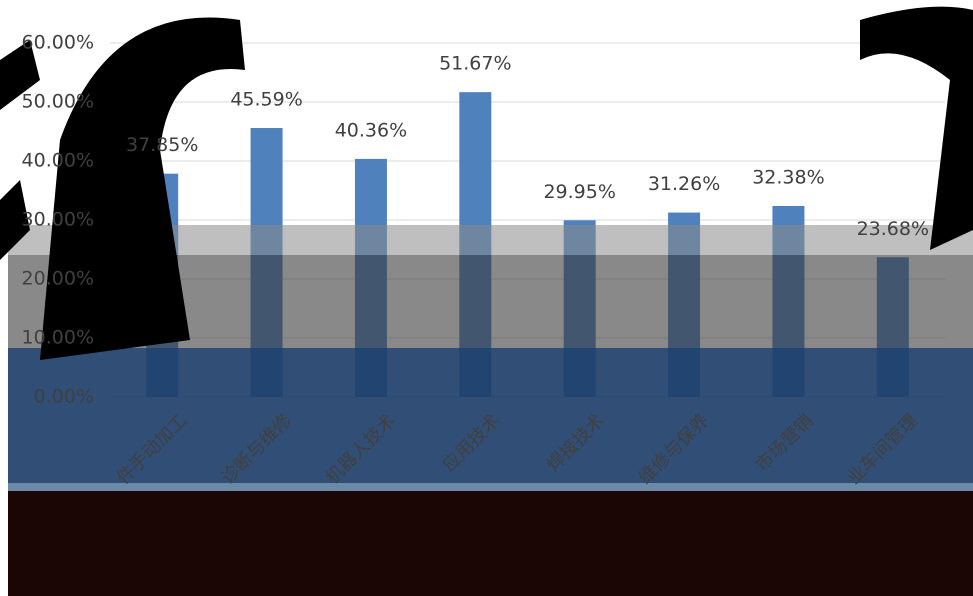  Describe the element at coordinates (58, 220) in the screenshot. I see `y-tick-label: 30.00%` at that location.